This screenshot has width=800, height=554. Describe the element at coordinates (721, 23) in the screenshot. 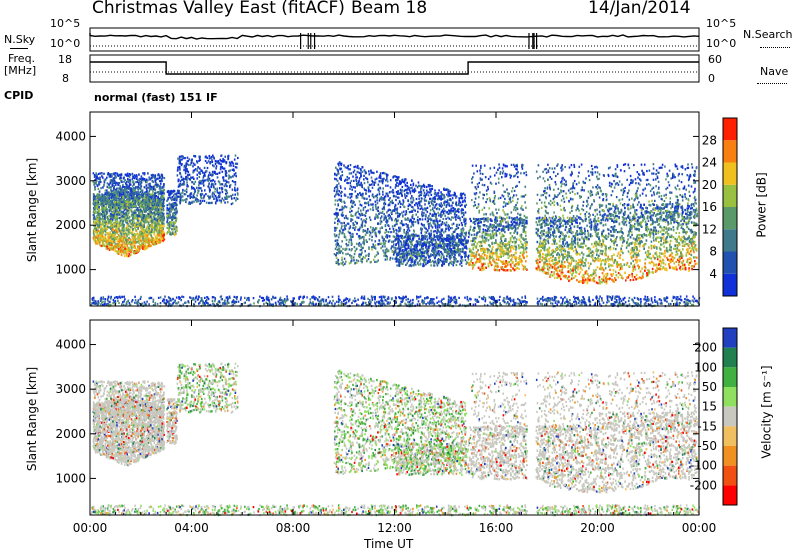

I see `nsearch-tick-top: 10^5` at that location.